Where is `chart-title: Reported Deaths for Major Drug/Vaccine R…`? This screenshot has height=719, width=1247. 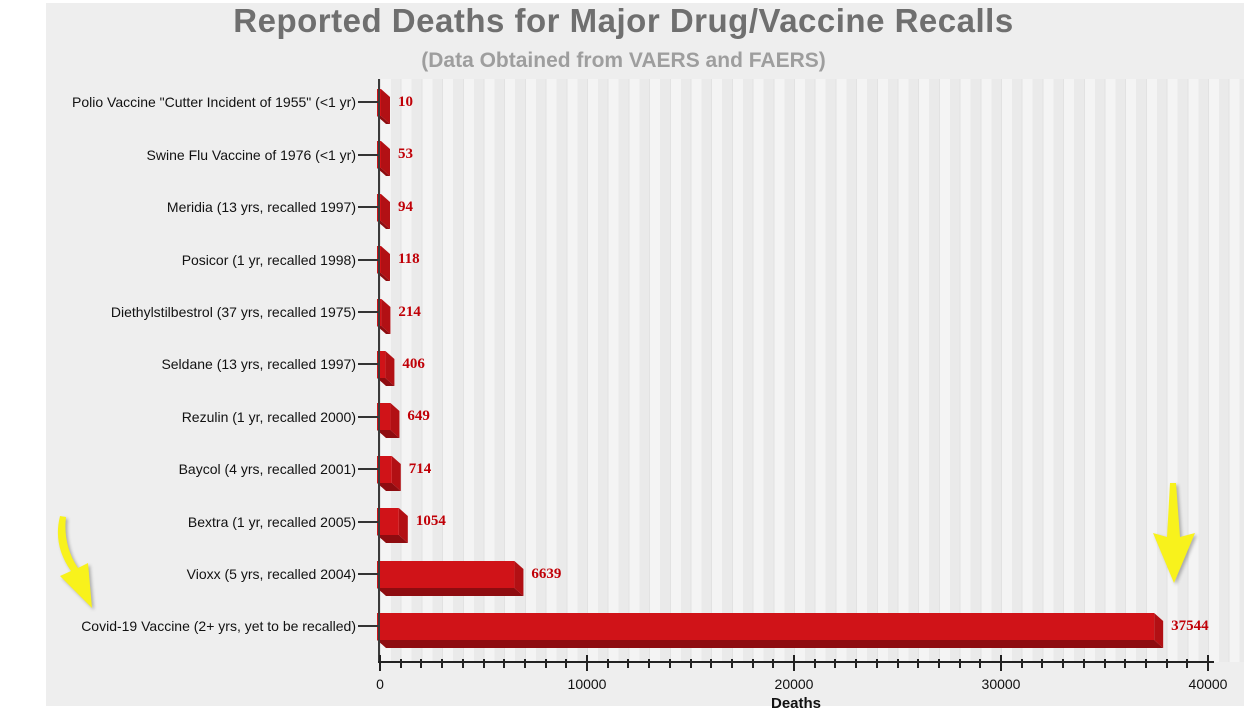
chart-title: Reported Deaths for Major Drug/Vaccine R… is located at coordinates (623, 20).